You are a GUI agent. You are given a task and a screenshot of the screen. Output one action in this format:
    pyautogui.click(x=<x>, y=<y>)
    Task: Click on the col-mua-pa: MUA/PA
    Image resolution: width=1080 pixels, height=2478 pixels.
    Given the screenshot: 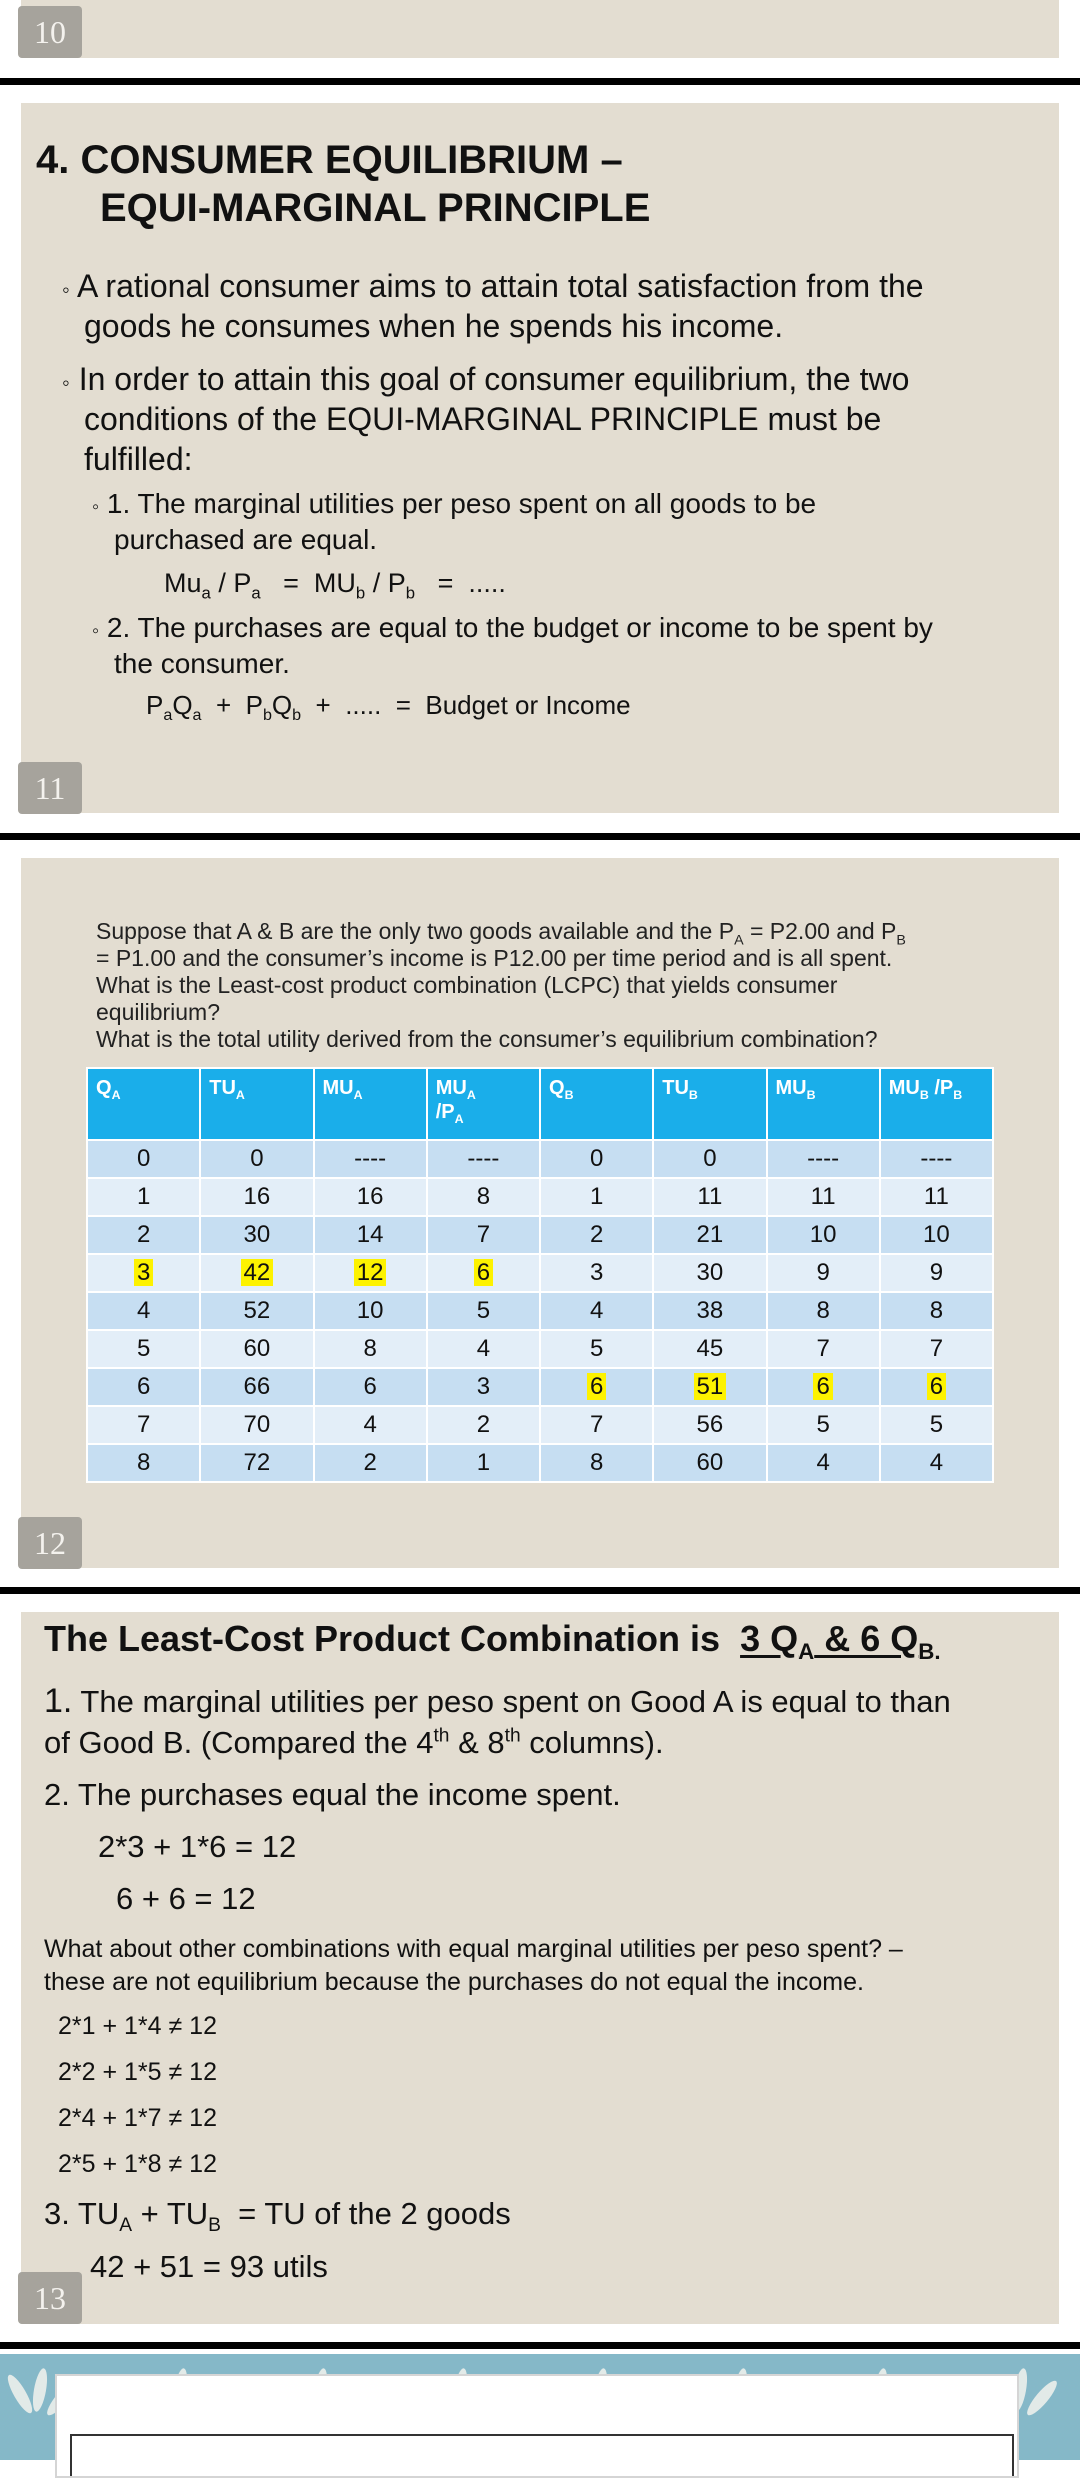 What is the action you would take?
    pyautogui.click(x=483, y=1104)
    